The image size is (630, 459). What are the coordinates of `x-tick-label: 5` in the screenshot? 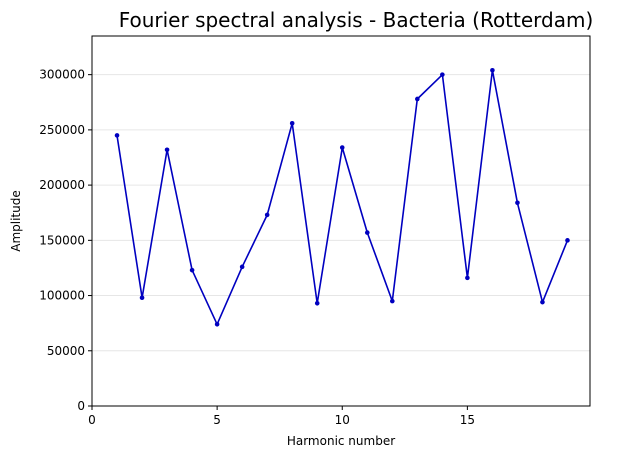 It's located at (217, 420).